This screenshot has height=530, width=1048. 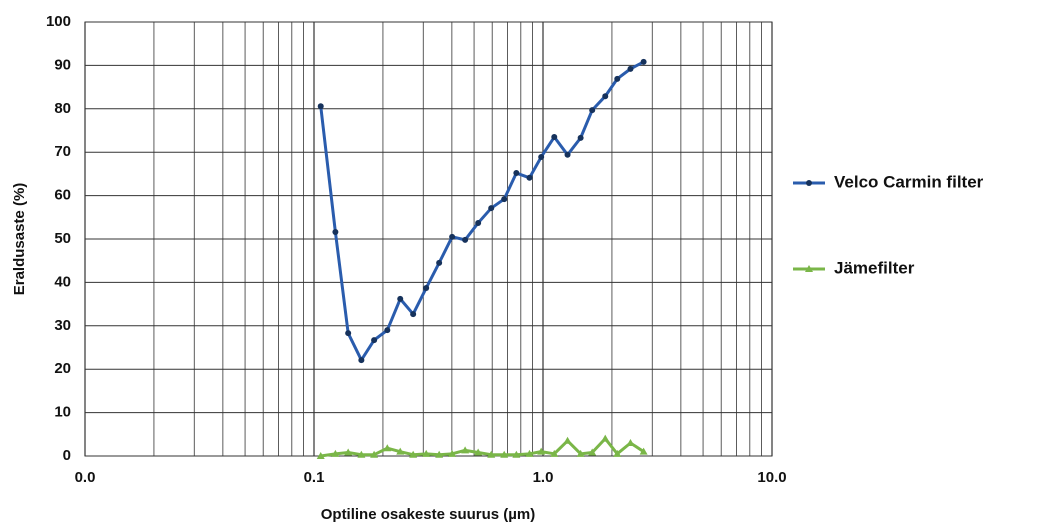 What do you see at coordinates (428, 514) in the screenshot?
I see `x-axis-label: Optiline osakeste suurus (µm)` at bounding box center [428, 514].